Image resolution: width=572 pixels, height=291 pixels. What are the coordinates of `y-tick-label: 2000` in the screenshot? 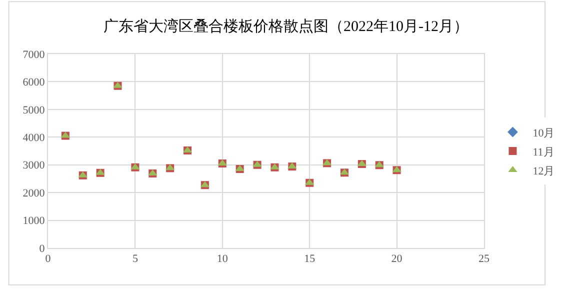 It's located at (34, 193).